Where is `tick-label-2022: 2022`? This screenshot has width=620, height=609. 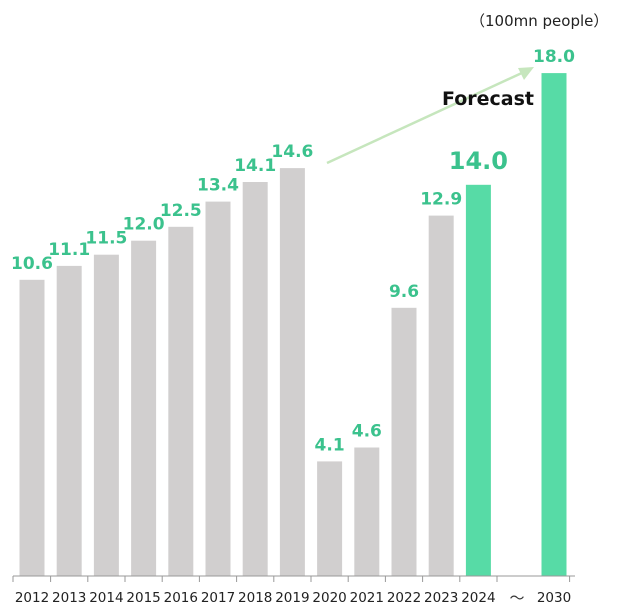
tick-label-2022: 2022 is located at coordinates (404, 598).